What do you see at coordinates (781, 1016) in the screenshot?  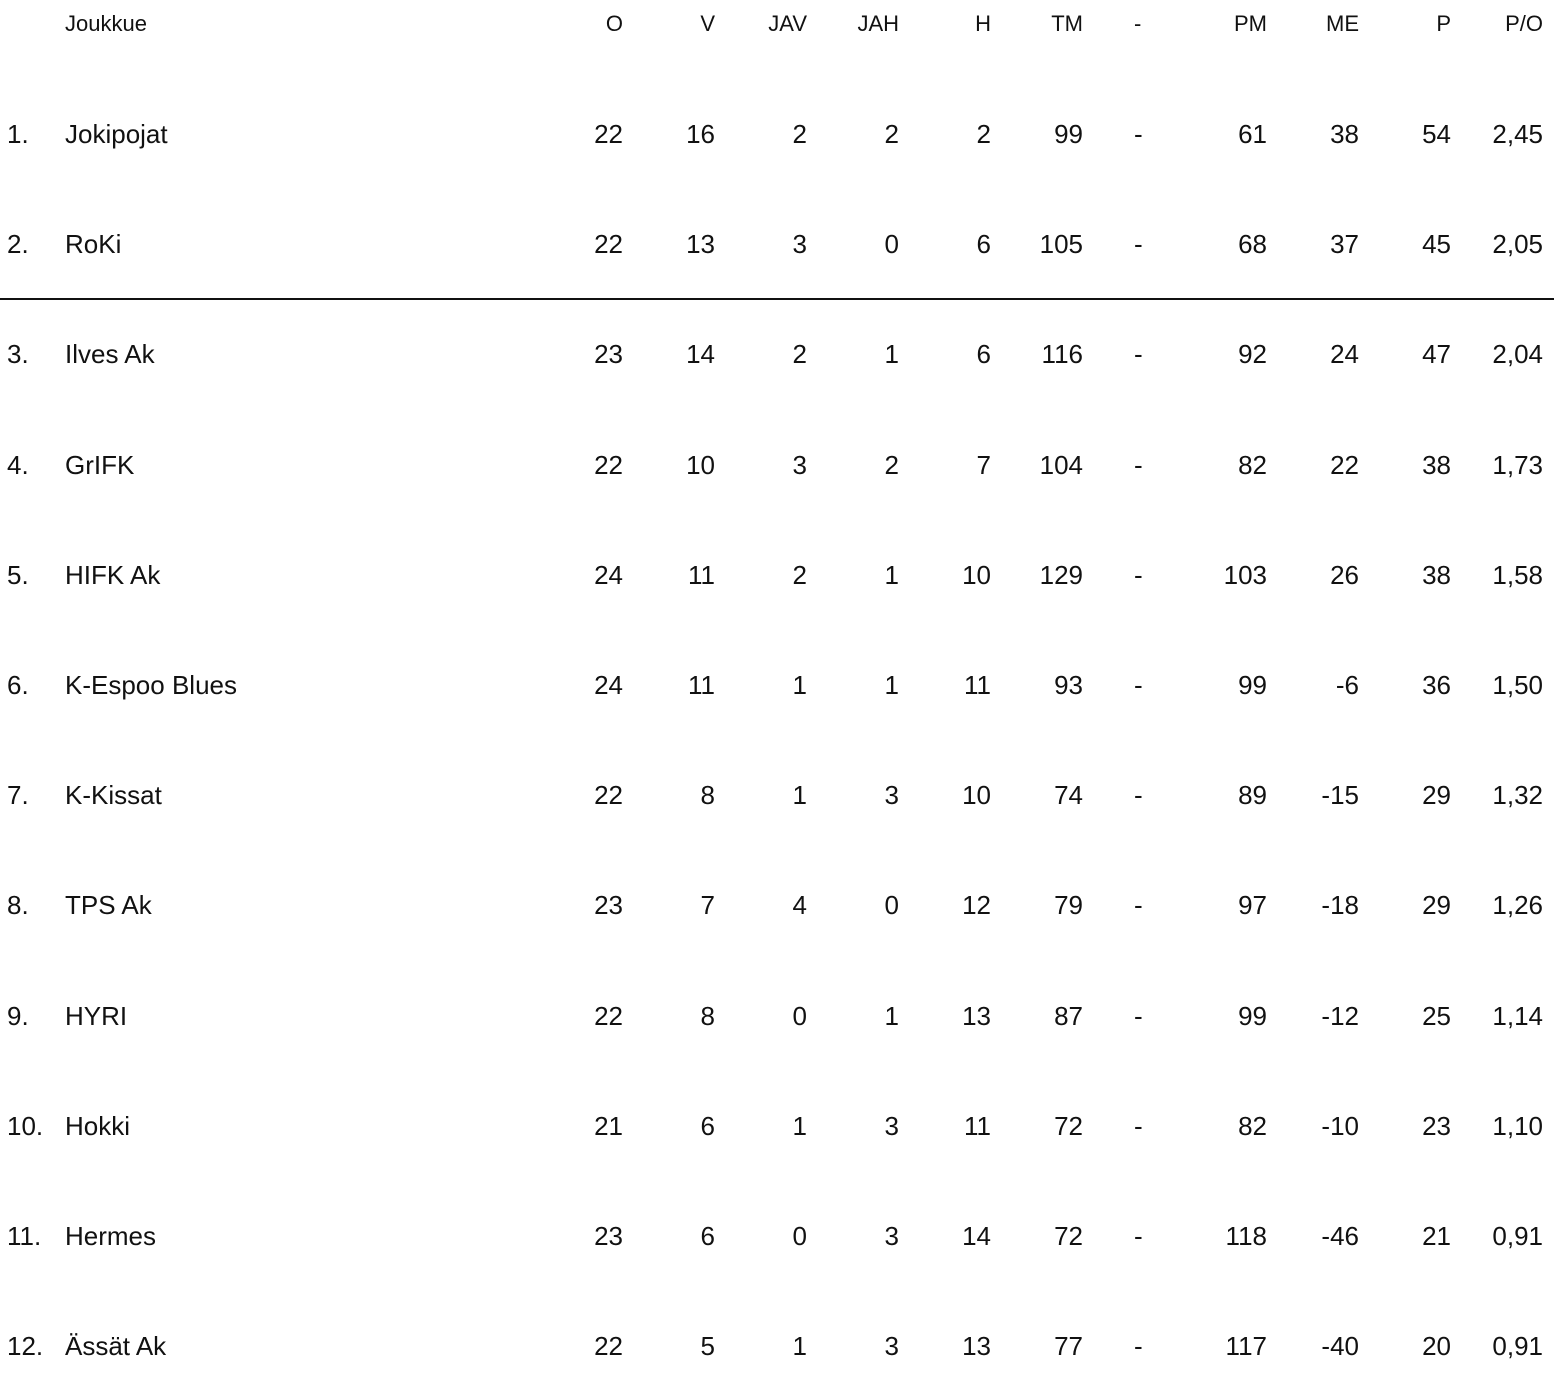 I see `table-row: 9. HYRI 22 8 0 1 13 87 - 99 -12 25 1,14` at bounding box center [781, 1016].